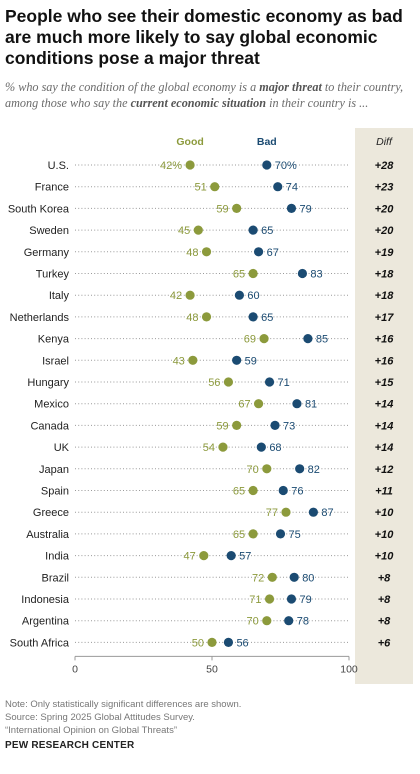 This screenshot has width=420, height=774. Describe the element at coordinates (75, 669) in the screenshot. I see `x-tick-label: 0` at that location.